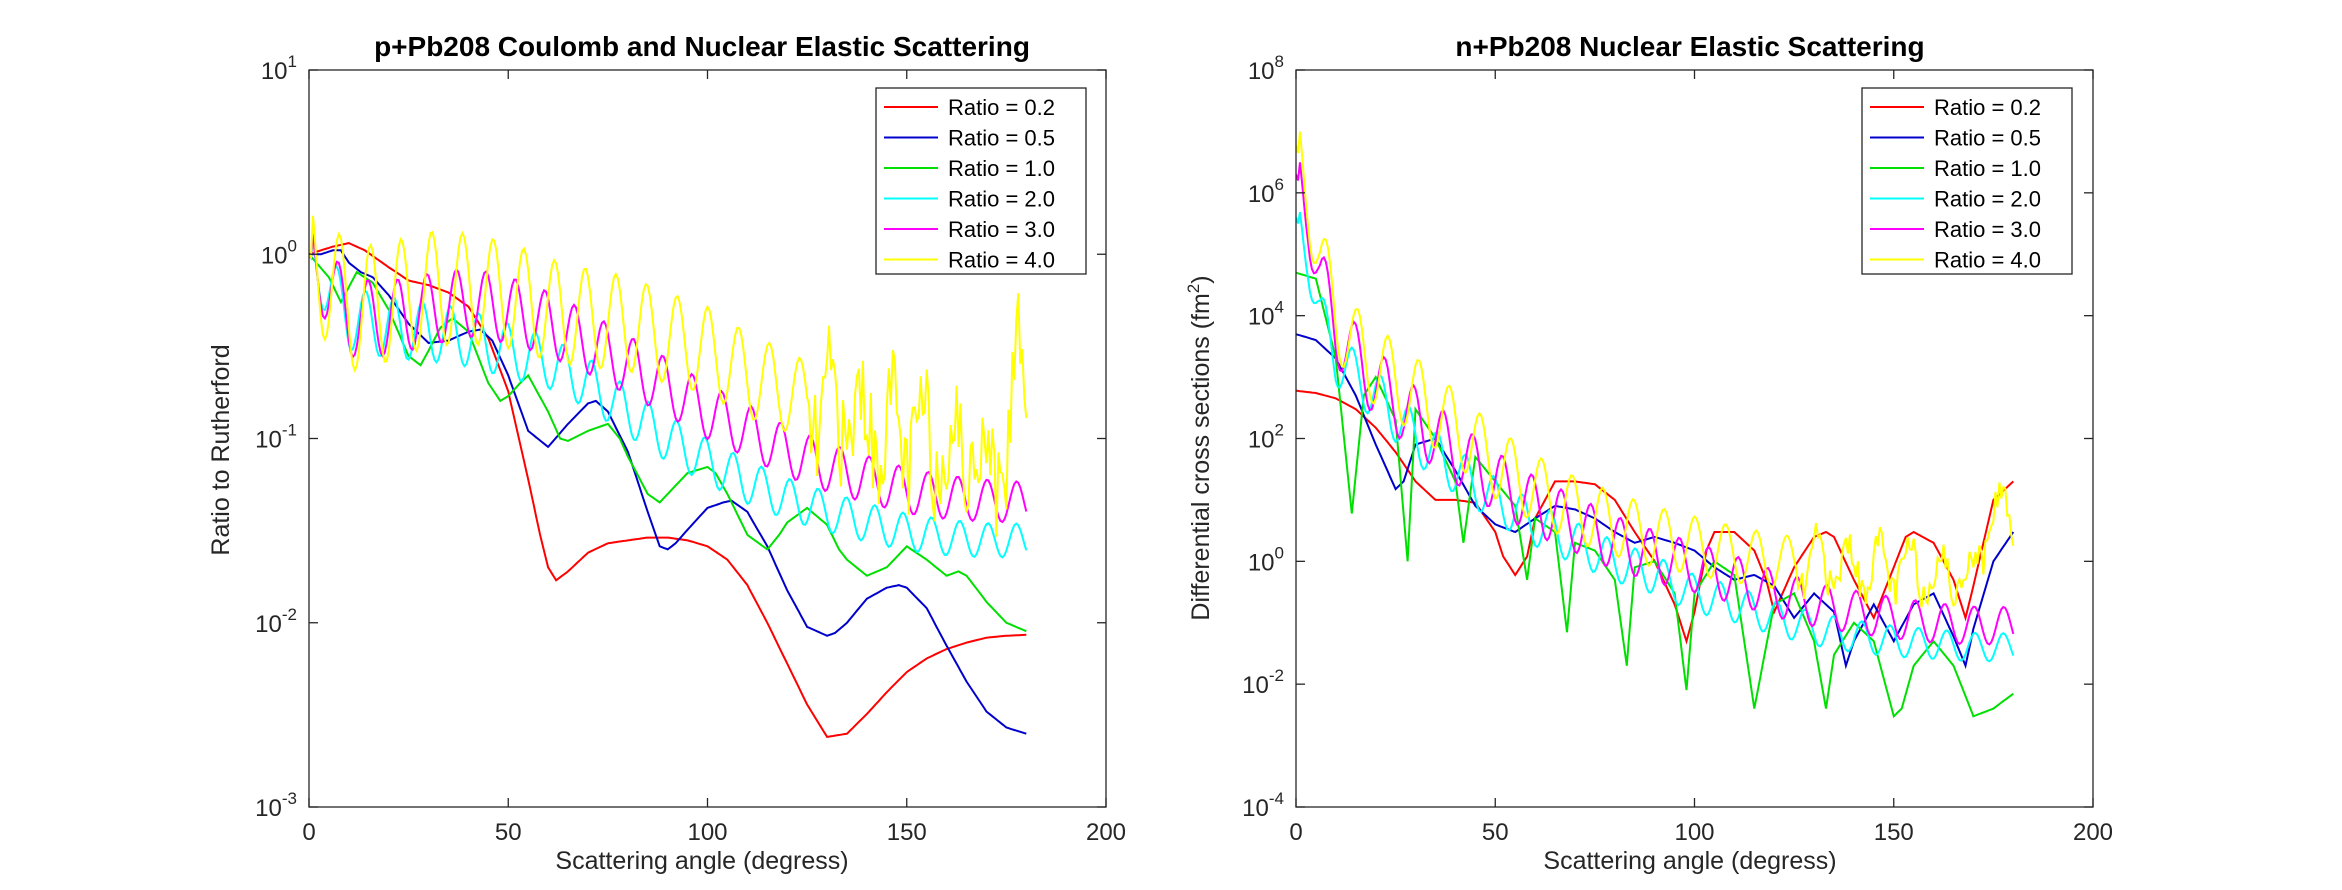 The image size is (2342, 890). Describe the element at coordinates (1987, 168) in the screenshot. I see `right-legend-label: Ratio = 1.0` at that location.